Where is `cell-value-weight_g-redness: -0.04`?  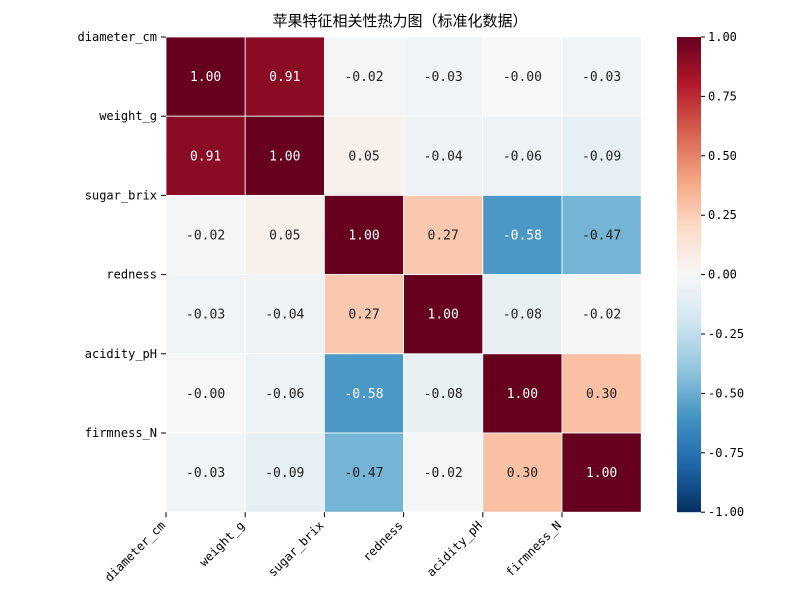
cell-value-weight_g-redness: -0.04 is located at coordinates (443, 156).